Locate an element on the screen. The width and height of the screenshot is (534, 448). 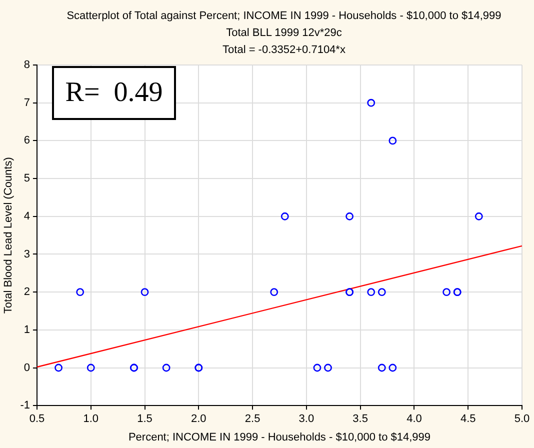
y-tick-label: 4 is located at coordinates (27, 216).